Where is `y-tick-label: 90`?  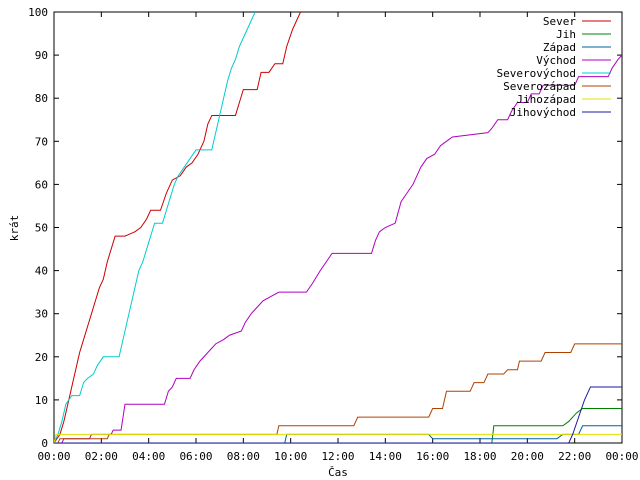 y-tick-label: 90 is located at coordinates (41, 55).